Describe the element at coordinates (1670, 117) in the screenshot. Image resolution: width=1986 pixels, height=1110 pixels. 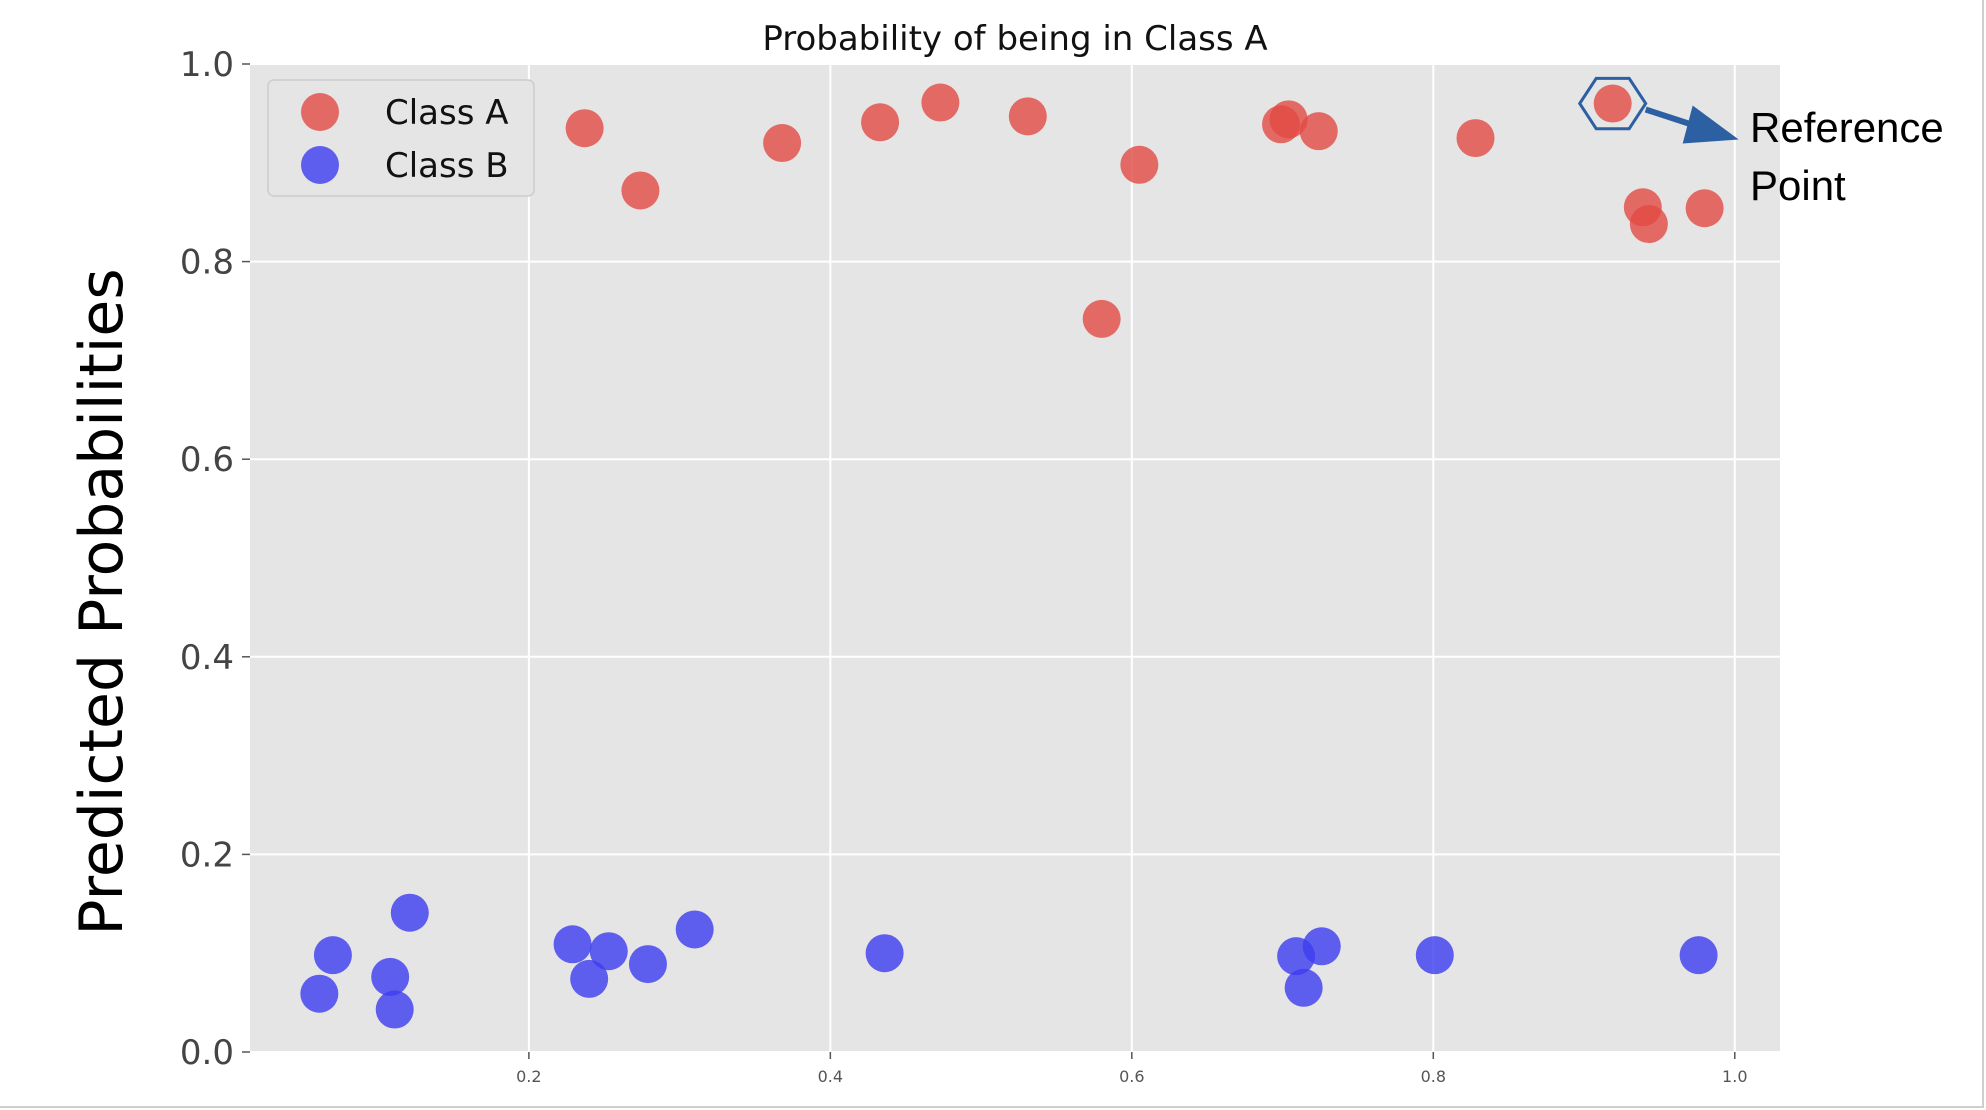
I see `reference-arrow-shaft` at that location.